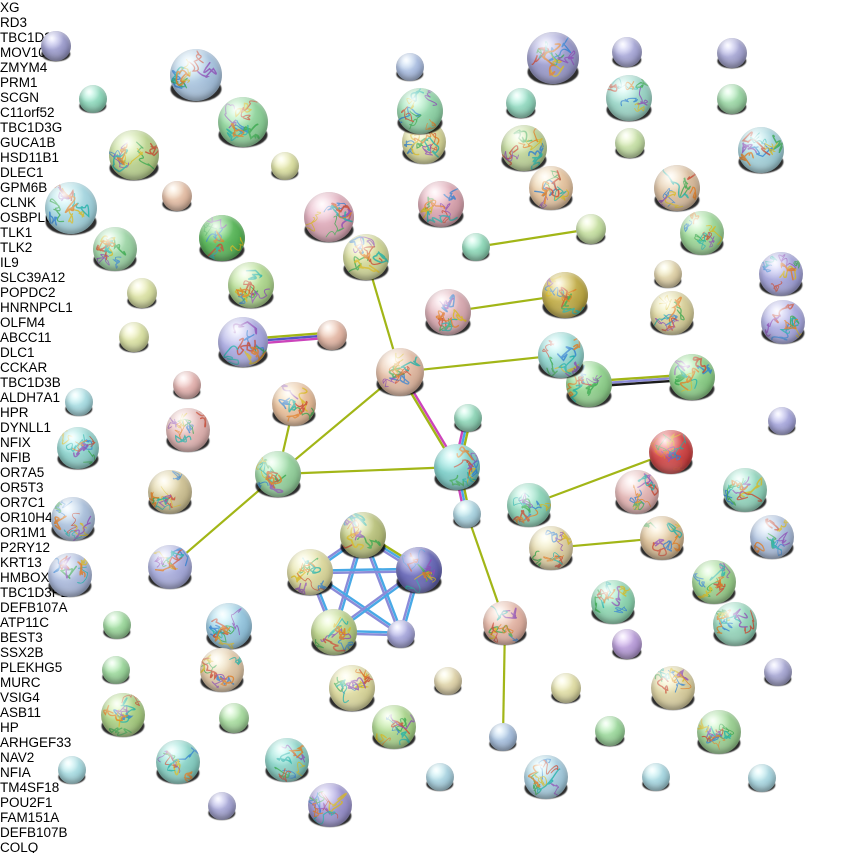 The image size is (853, 853). What do you see at coordinates (400, 372) in the screenshot?
I see `protein-node-dlc1` at bounding box center [400, 372].